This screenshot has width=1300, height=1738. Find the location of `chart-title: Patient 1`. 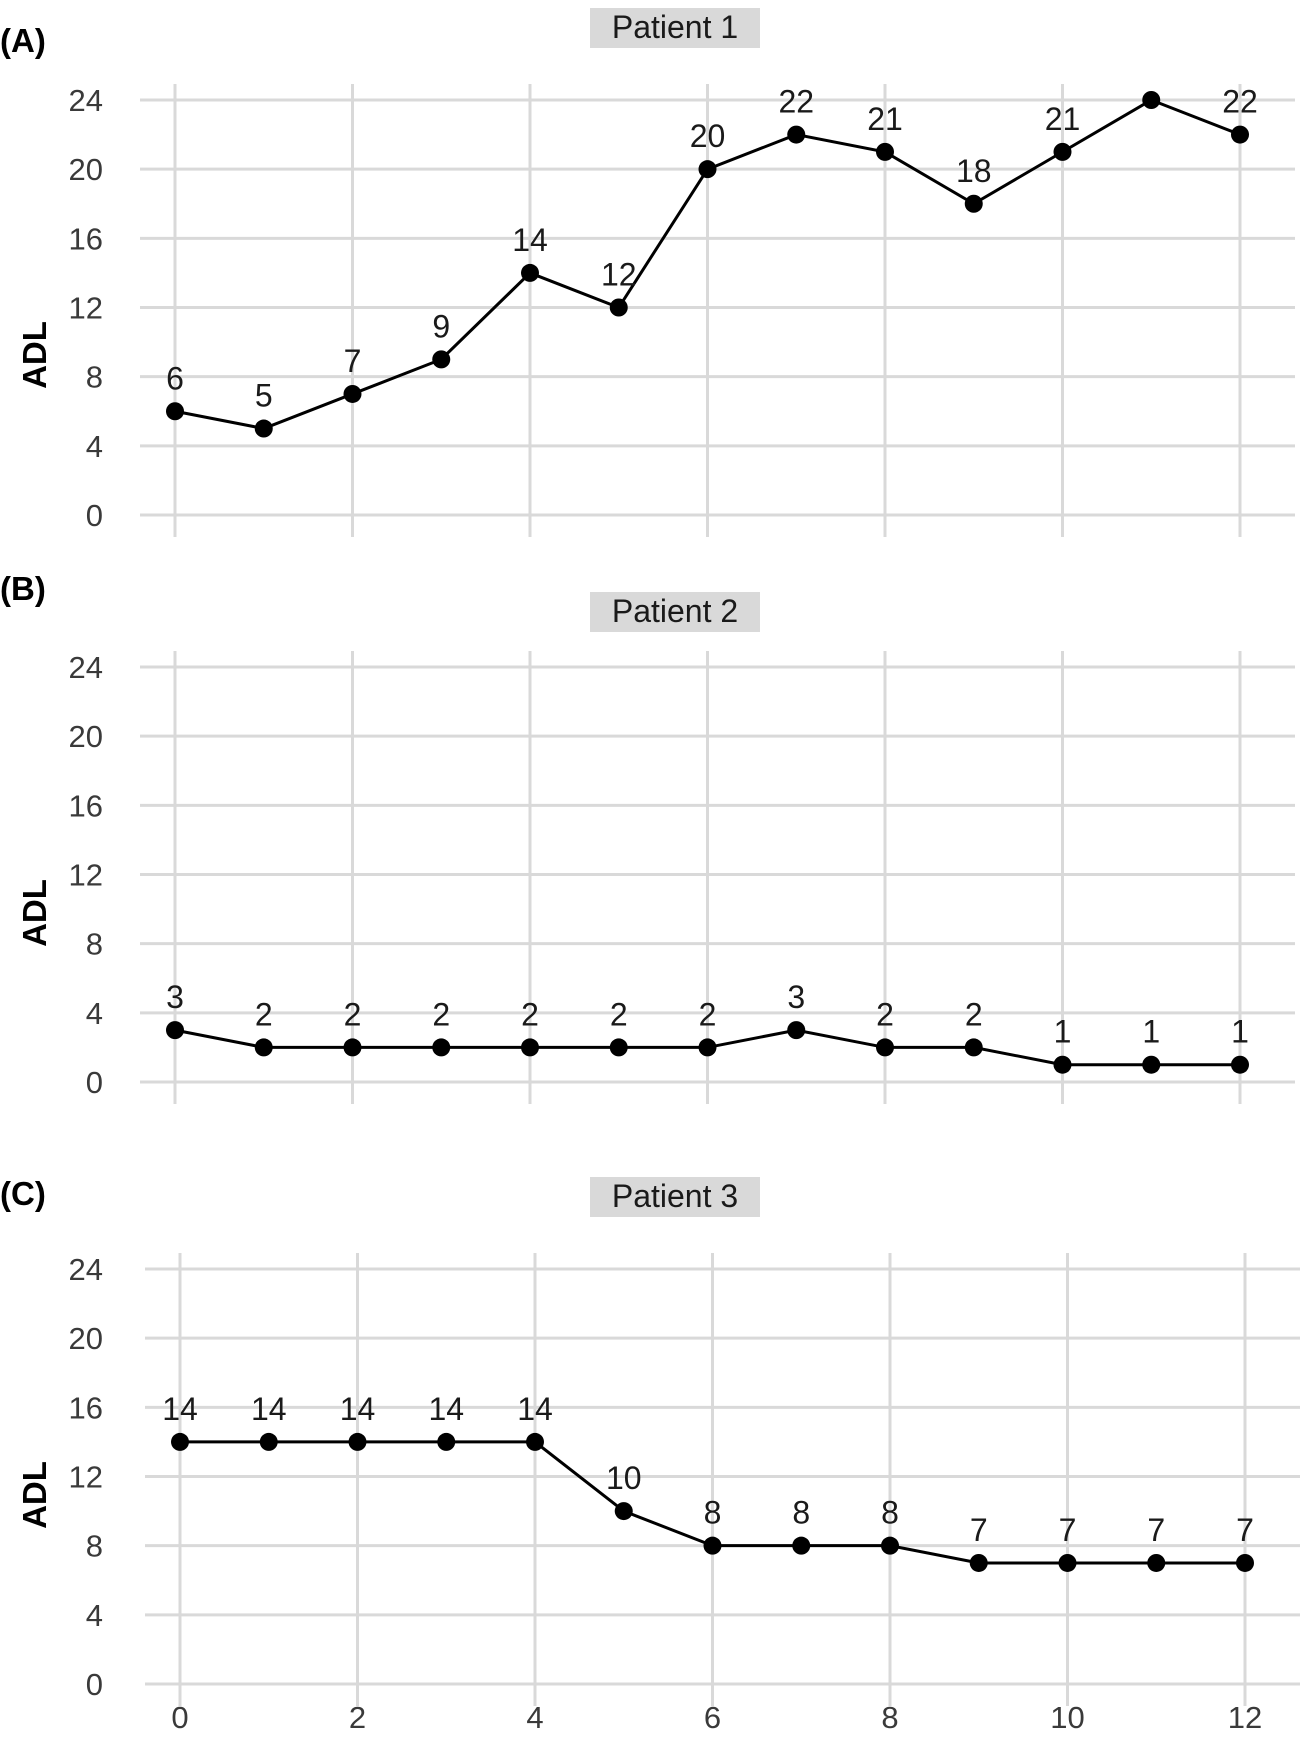

chart-title: Patient 1 is located at coordinates (675, 27).